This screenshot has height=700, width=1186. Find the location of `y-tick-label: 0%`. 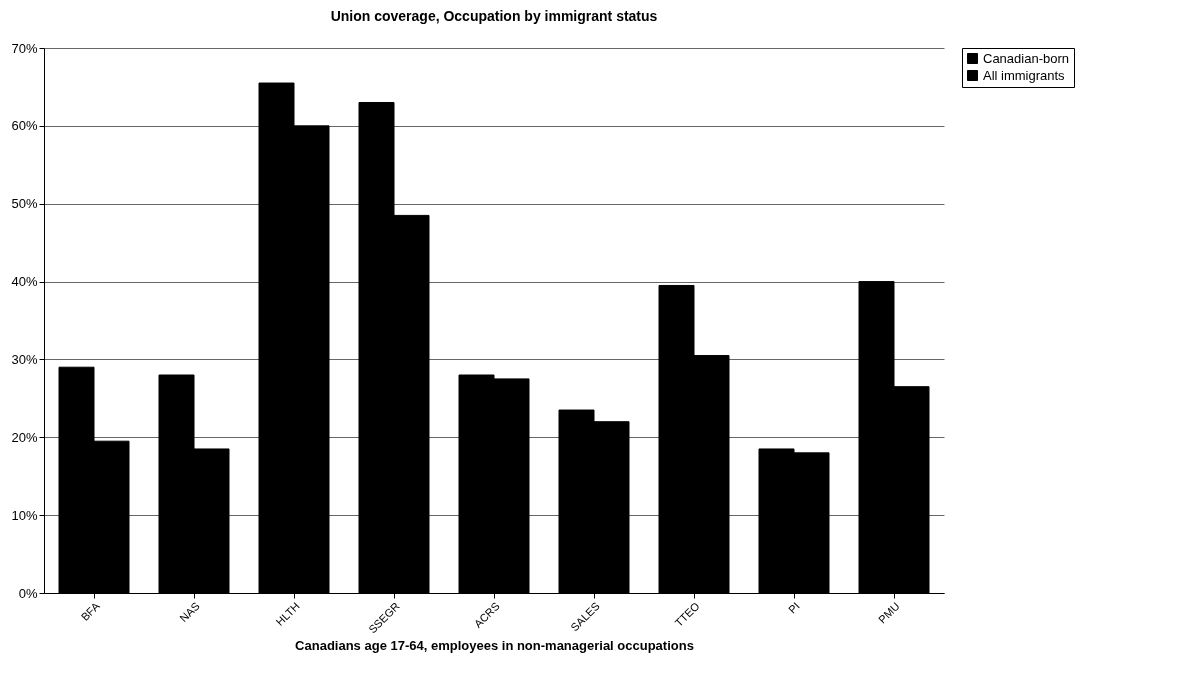

y-tick-label: 0% is located at coordinates (28, 593).